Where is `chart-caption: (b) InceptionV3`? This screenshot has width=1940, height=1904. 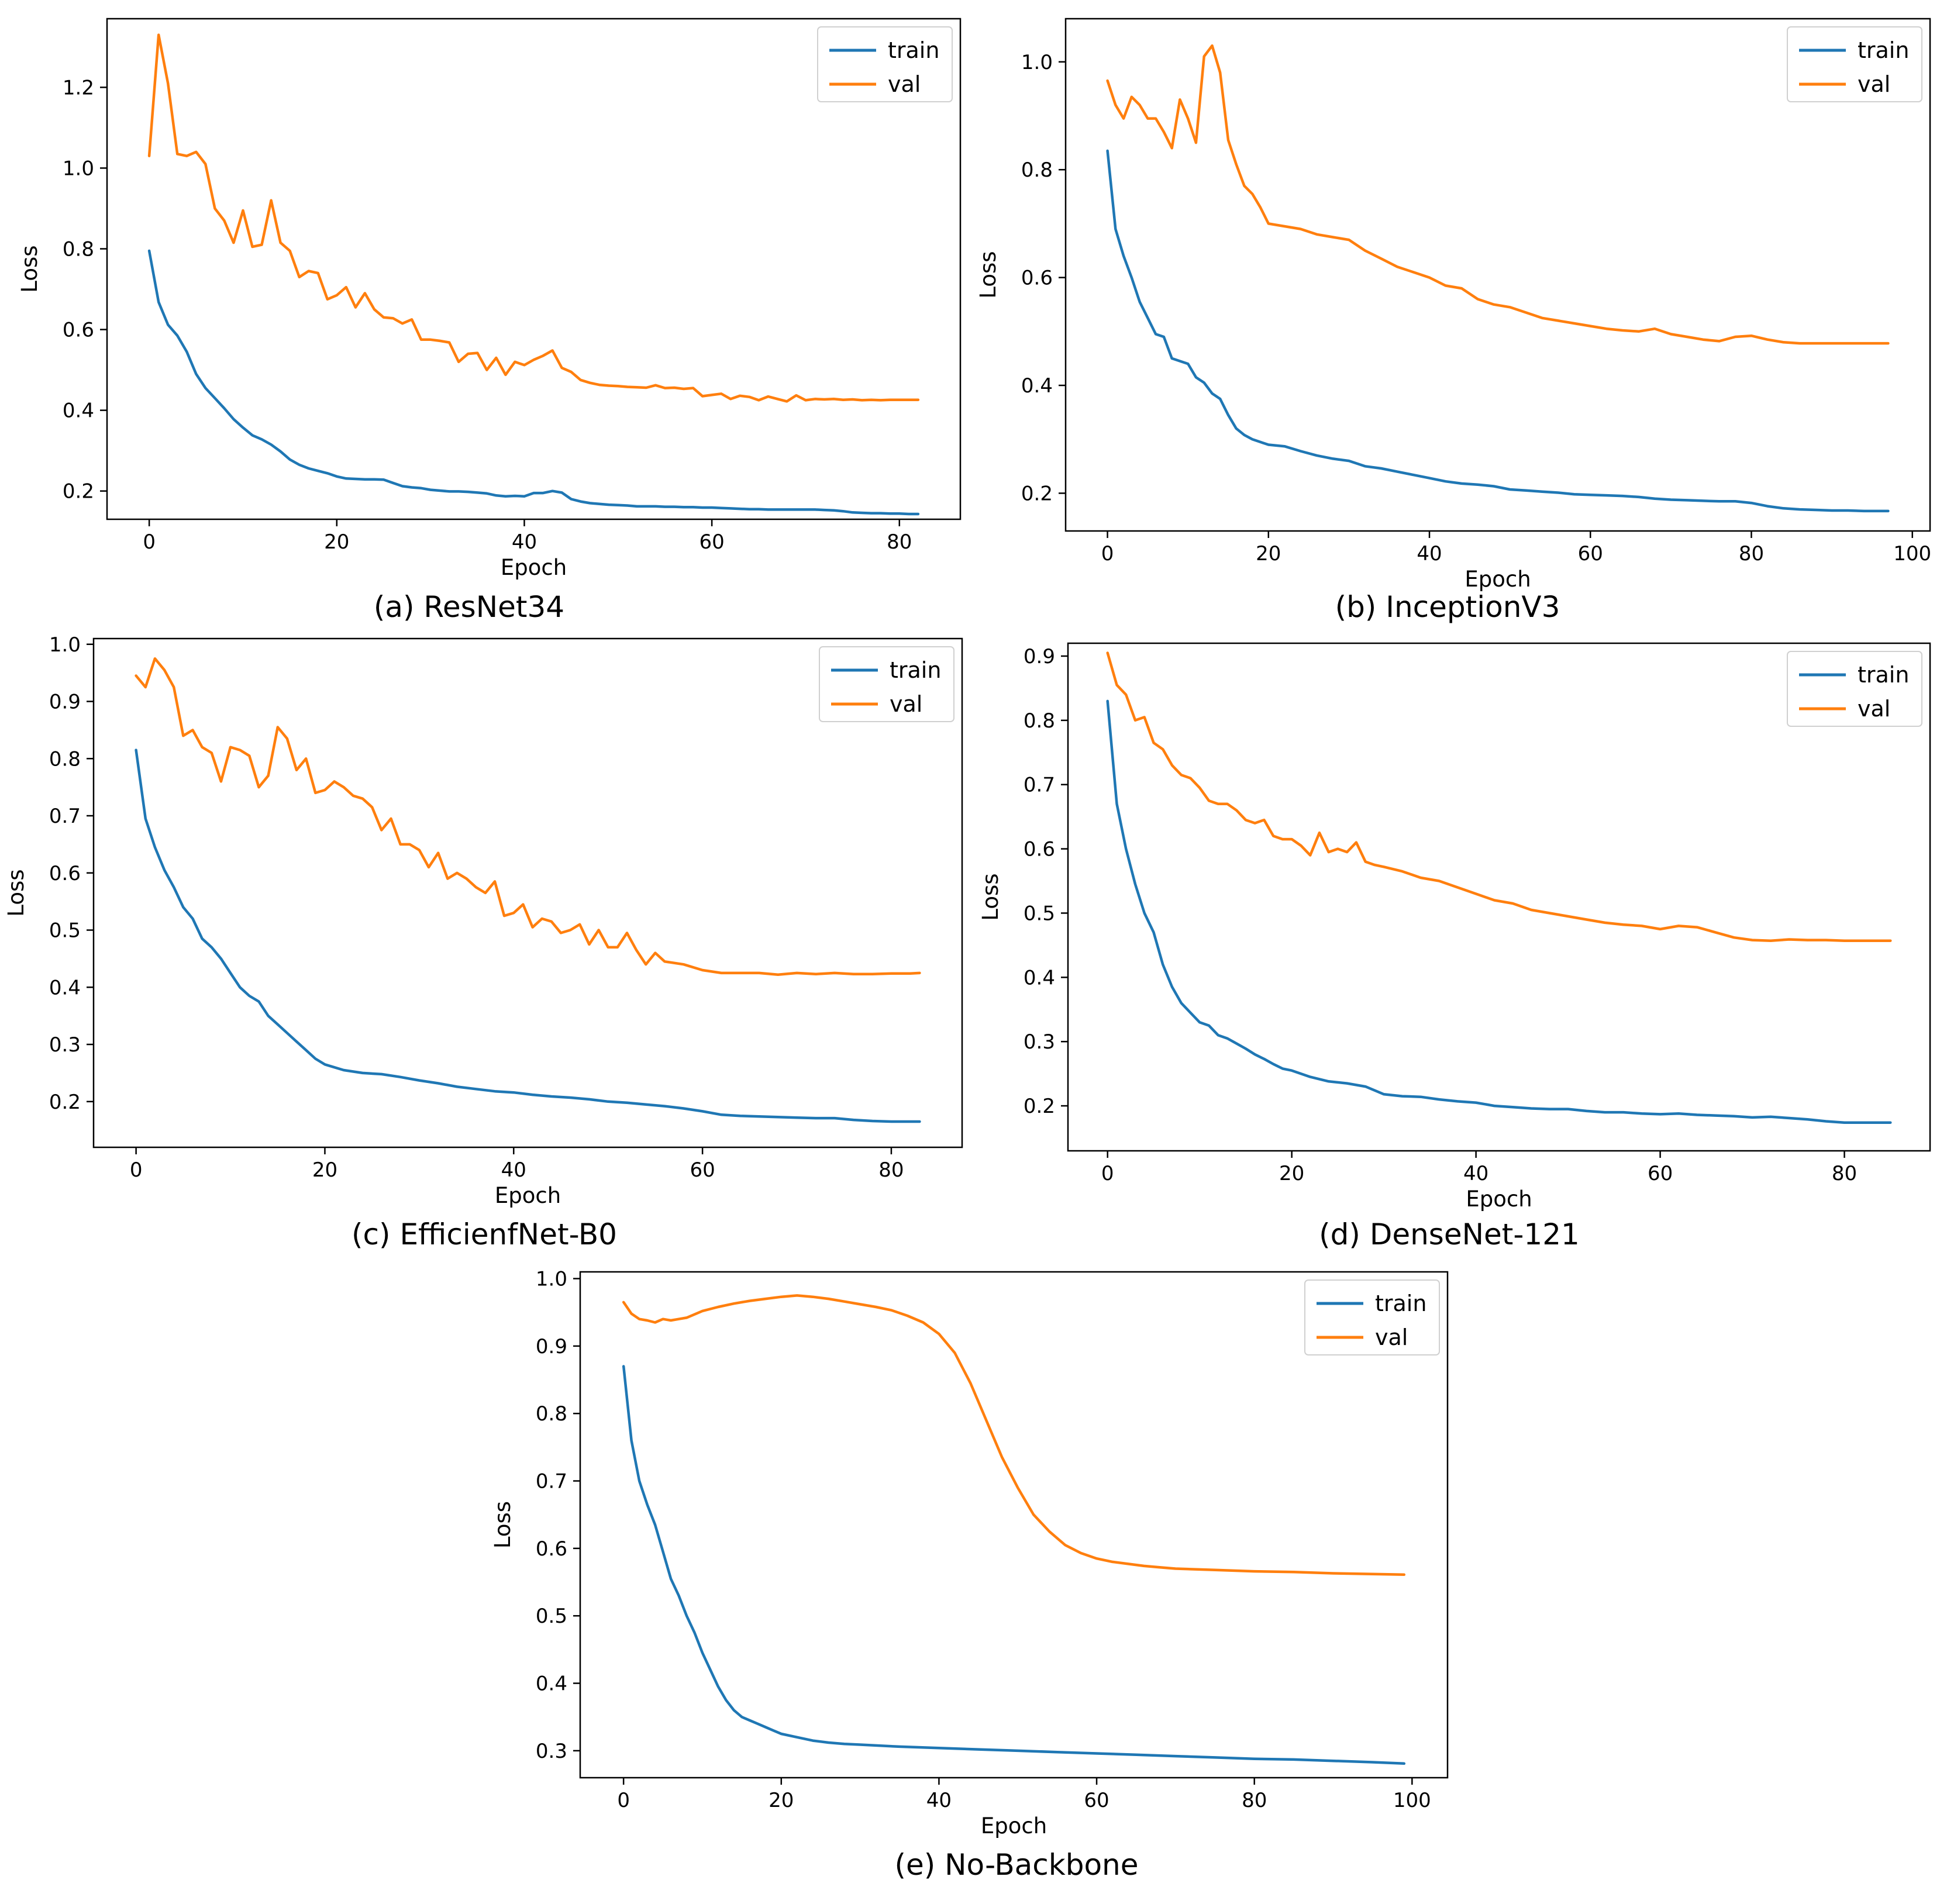 chart-caption: (b) InceptionV3 is located at coordinates (1447, 607).